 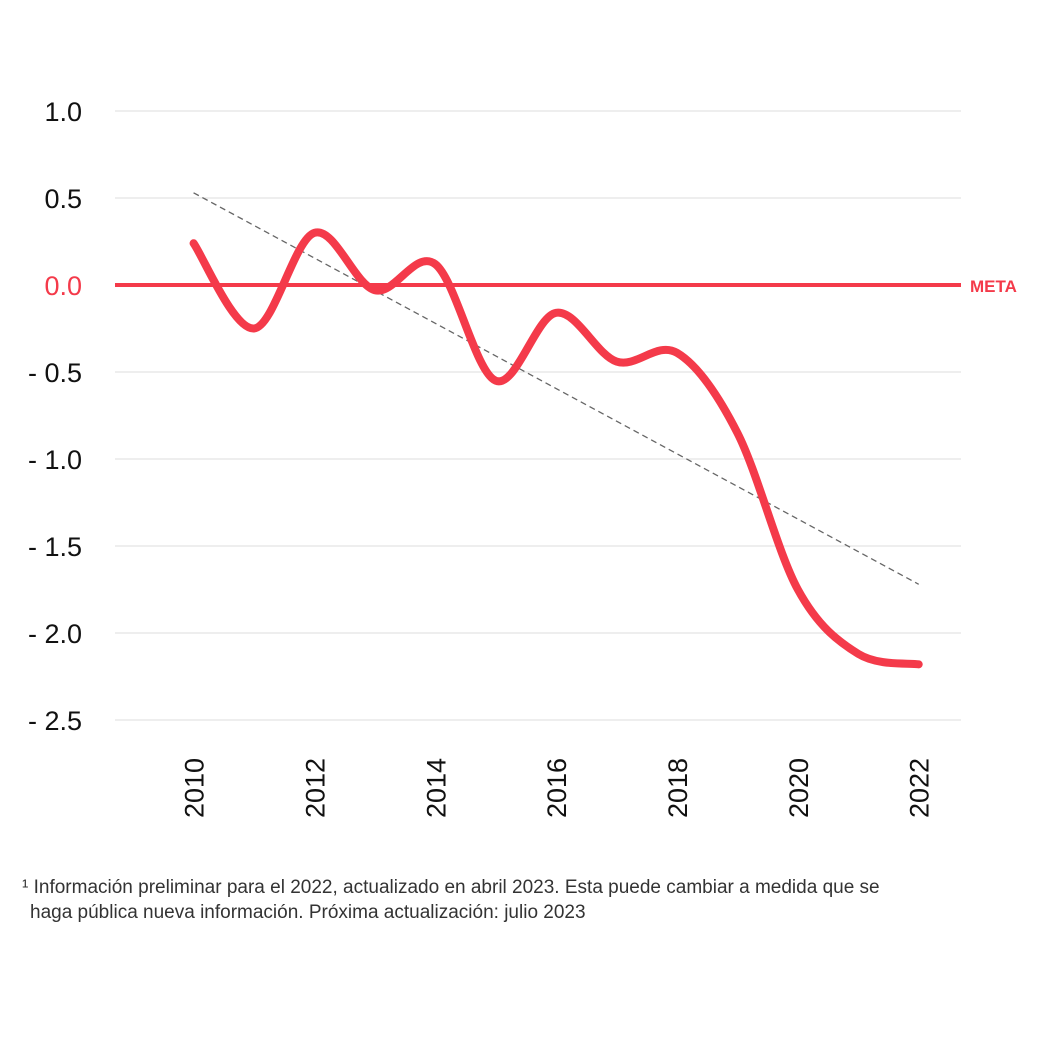 What do you see at coordinates (55, 547) in the screenshot?
I see `y-tick-label: - 1.5` at bounding box center [55, 547].